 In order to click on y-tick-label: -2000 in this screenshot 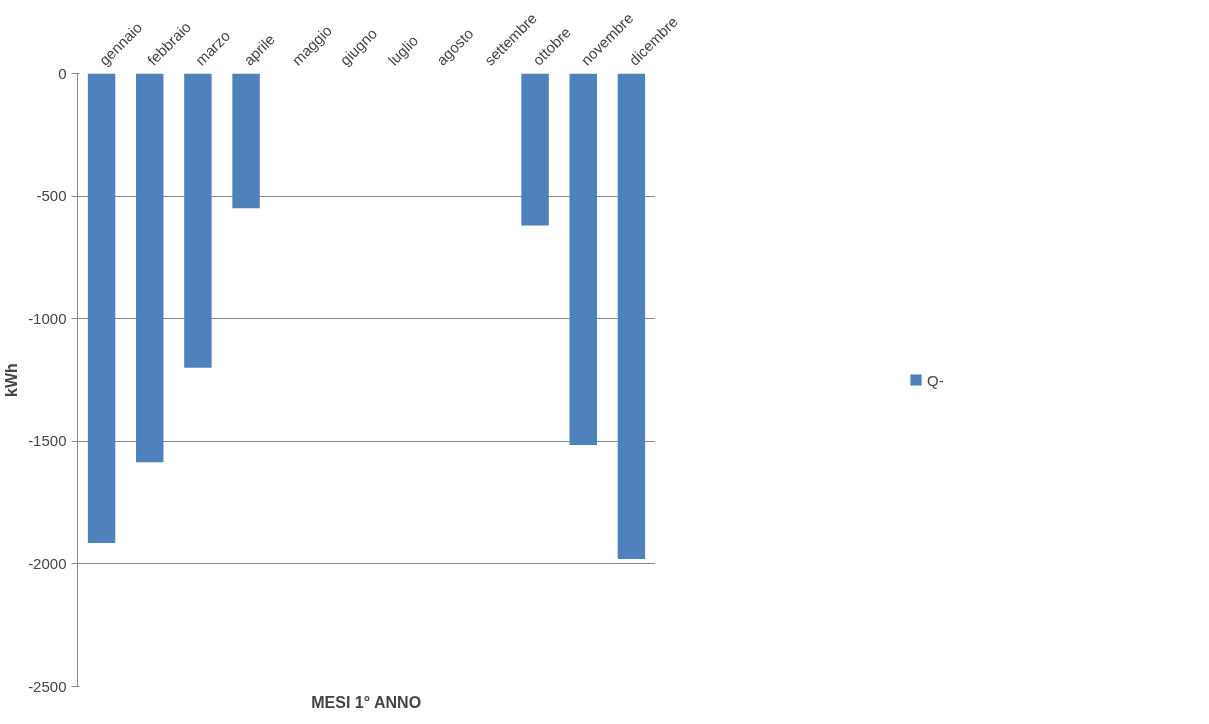, I will do `click(47, 563)`.